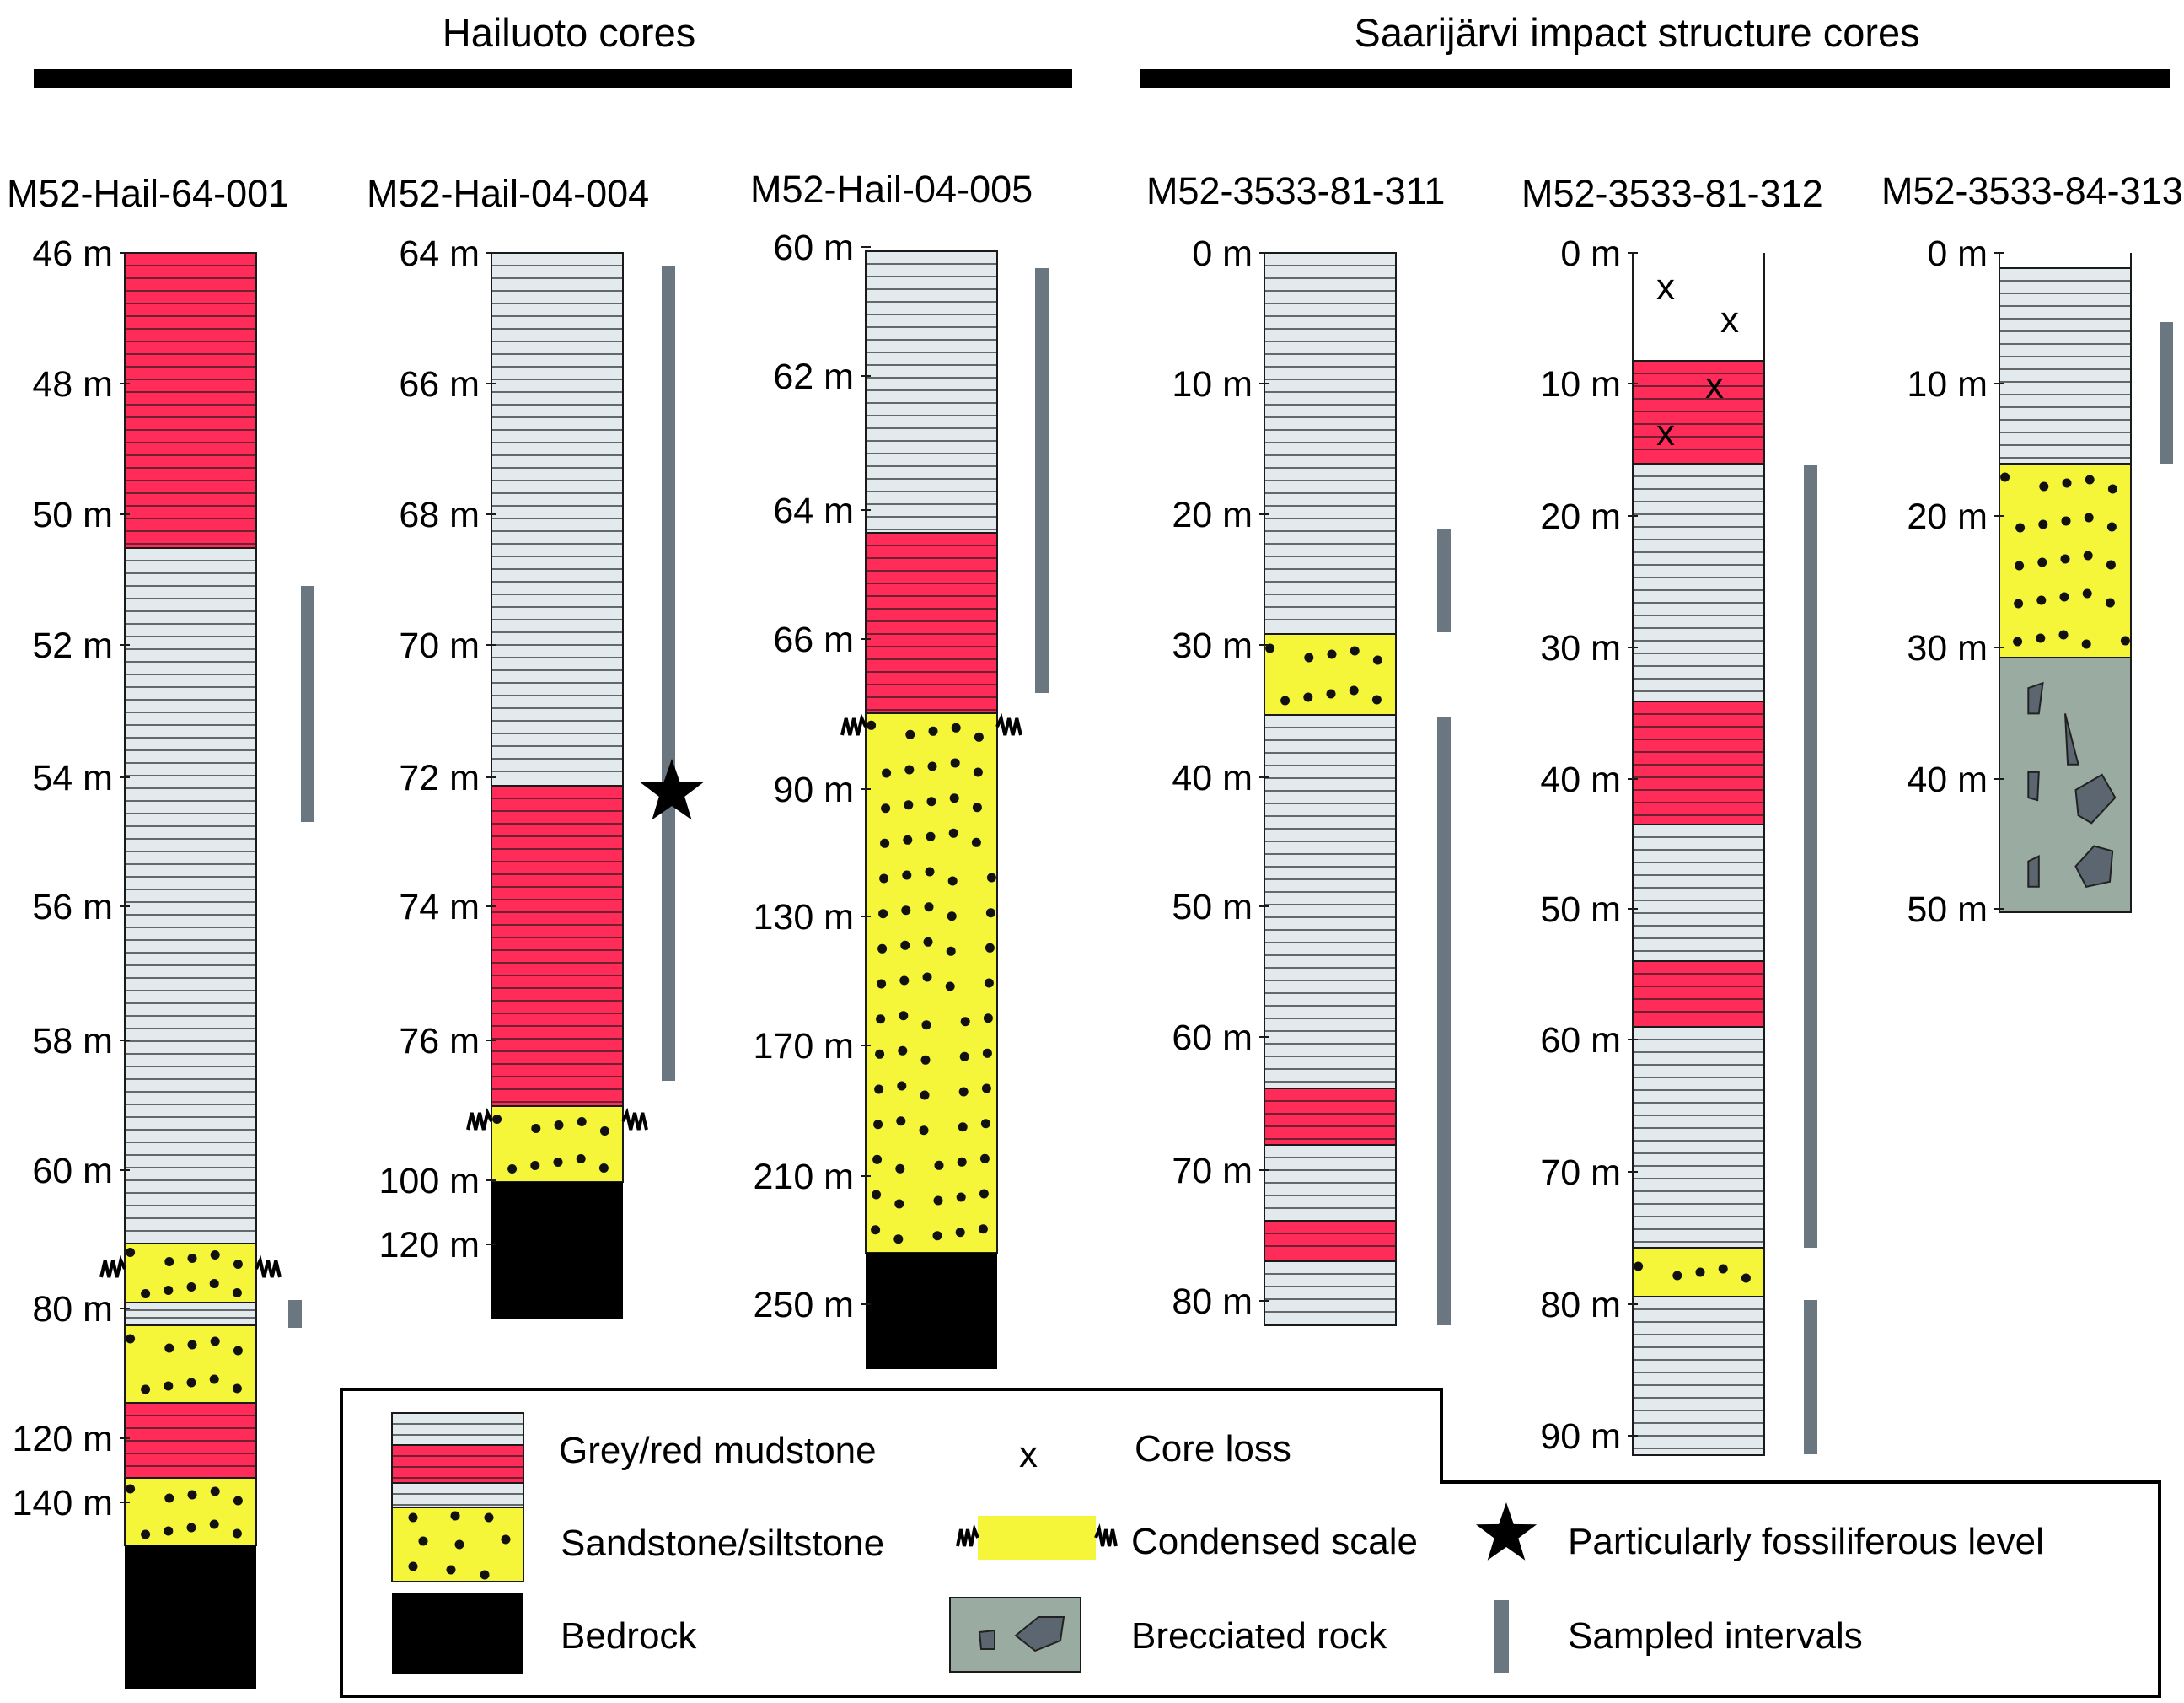 The width and height of the screenshot is (2184, 1703). I want to click on depth-label: 60 m, so click(72, 1171).